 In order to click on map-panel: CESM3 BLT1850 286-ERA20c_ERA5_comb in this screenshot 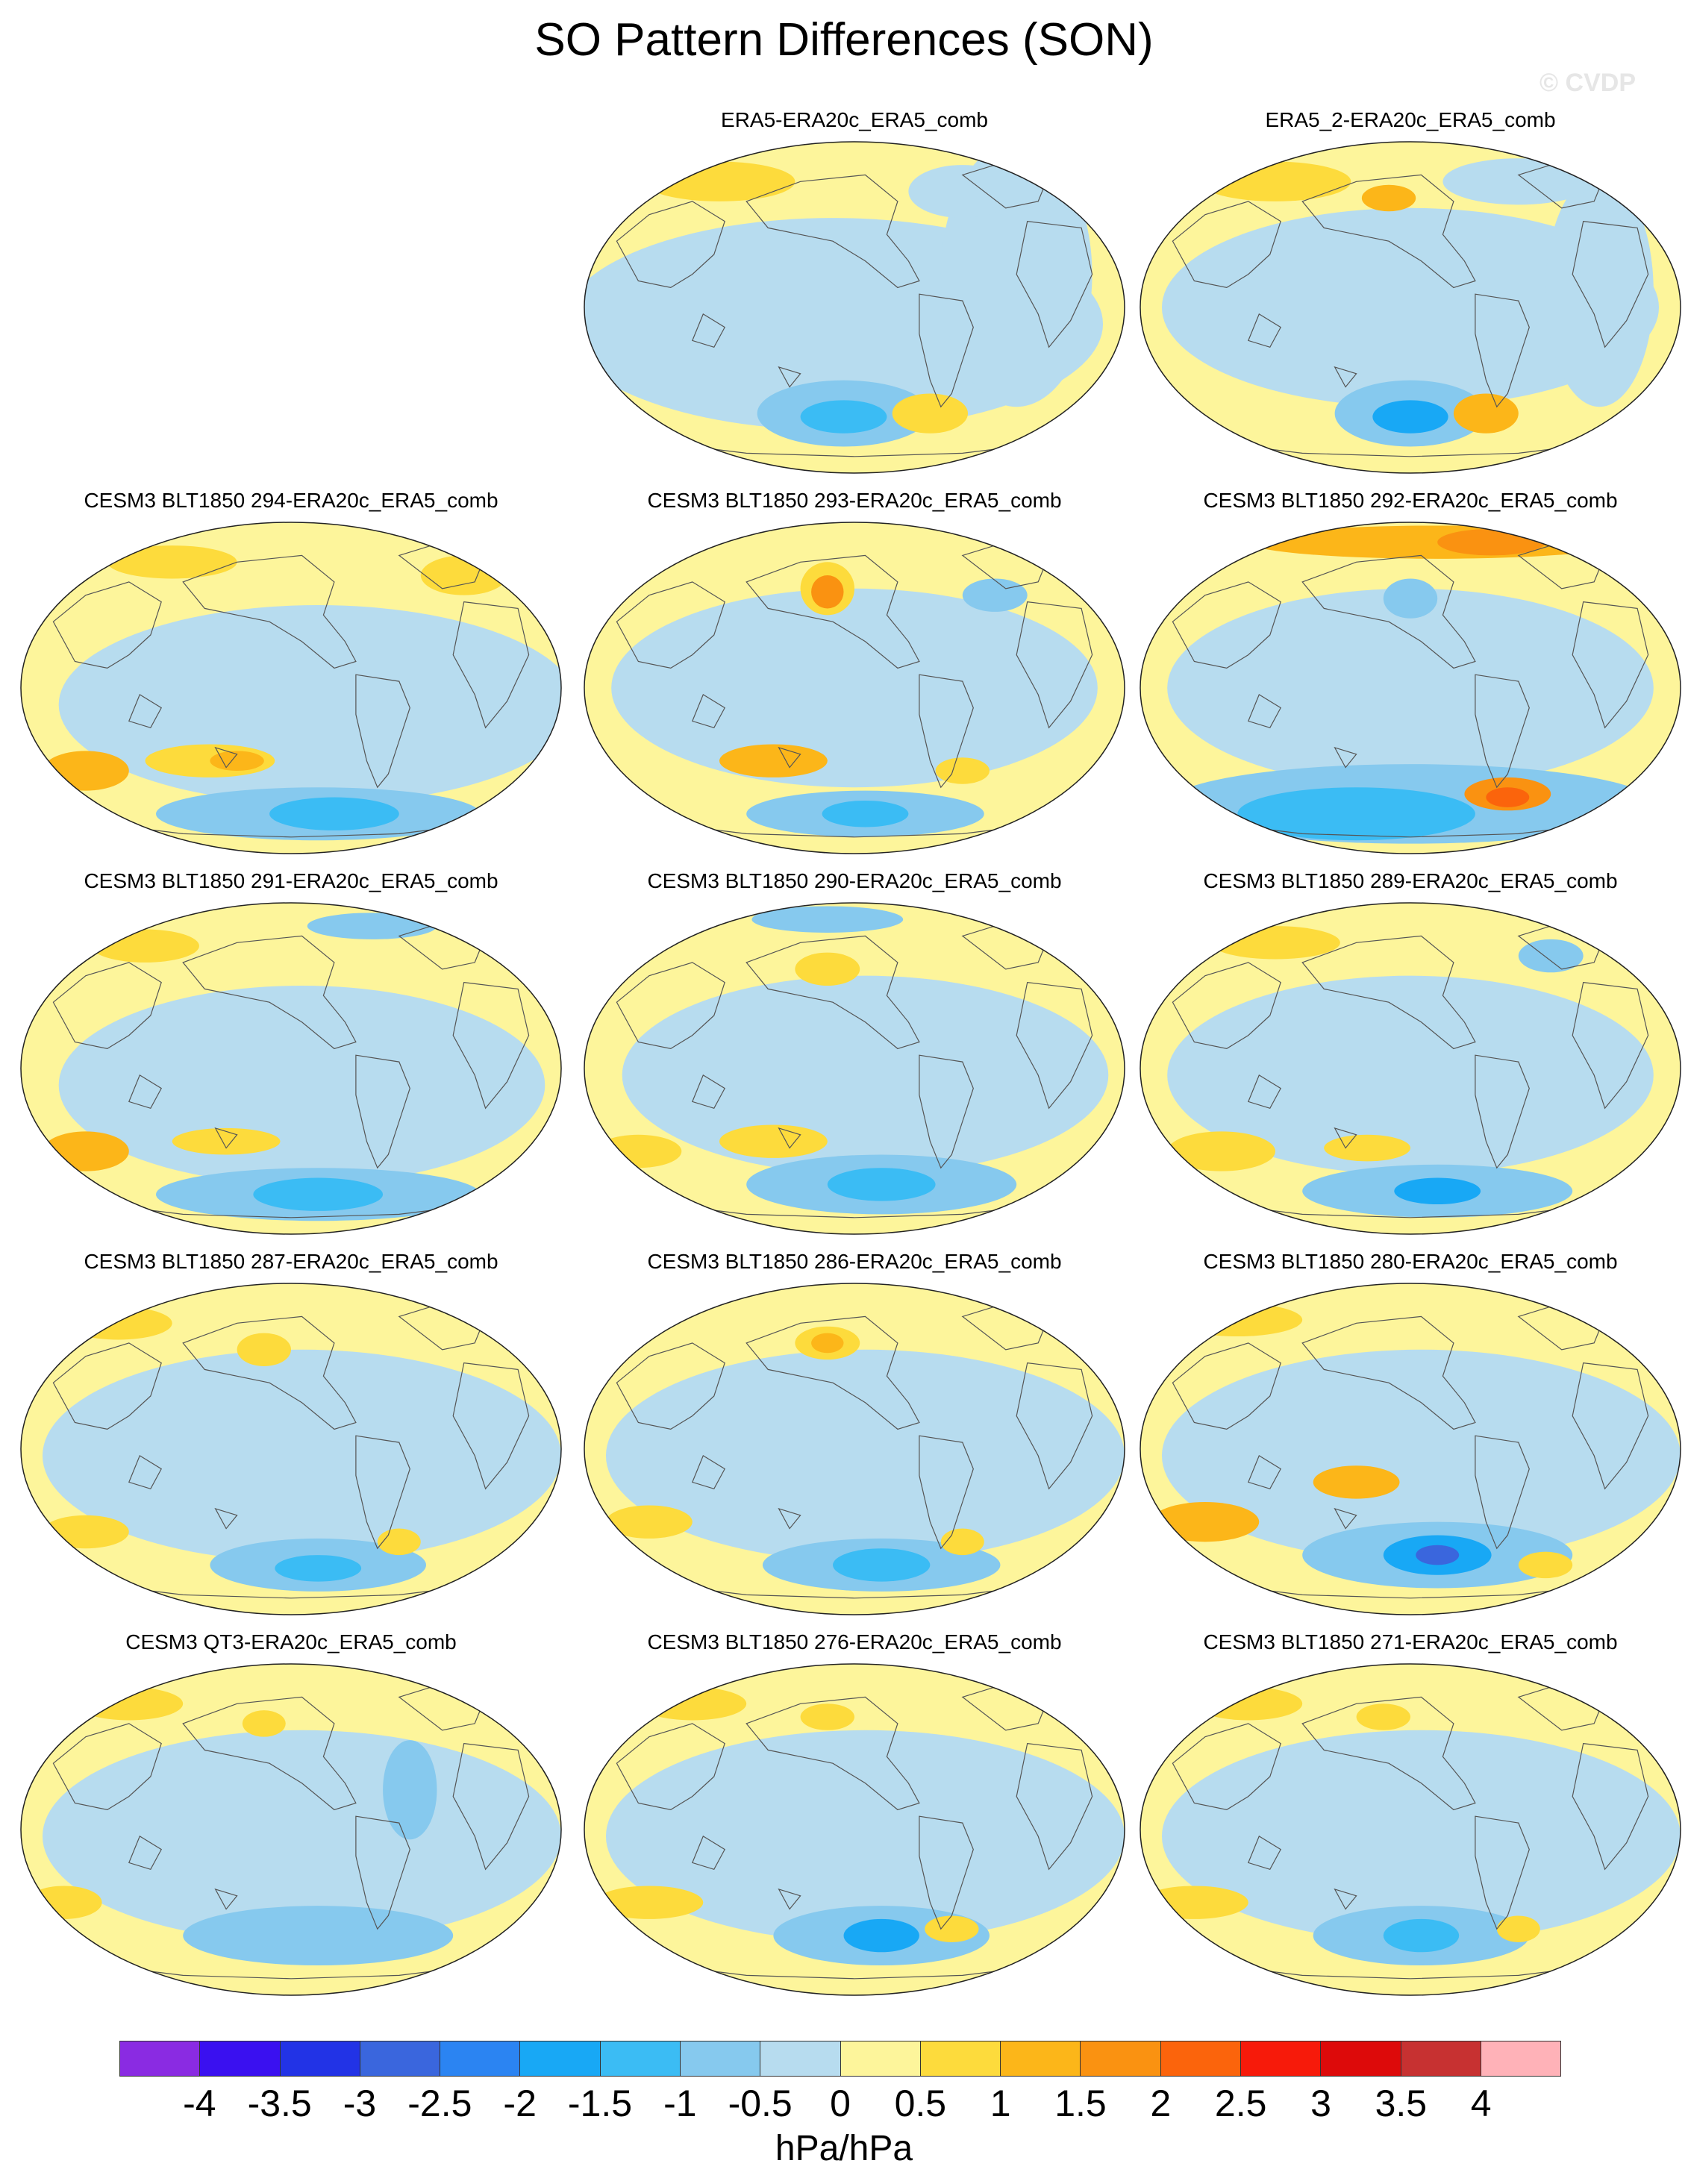, I will do `click(854, 1440)`.